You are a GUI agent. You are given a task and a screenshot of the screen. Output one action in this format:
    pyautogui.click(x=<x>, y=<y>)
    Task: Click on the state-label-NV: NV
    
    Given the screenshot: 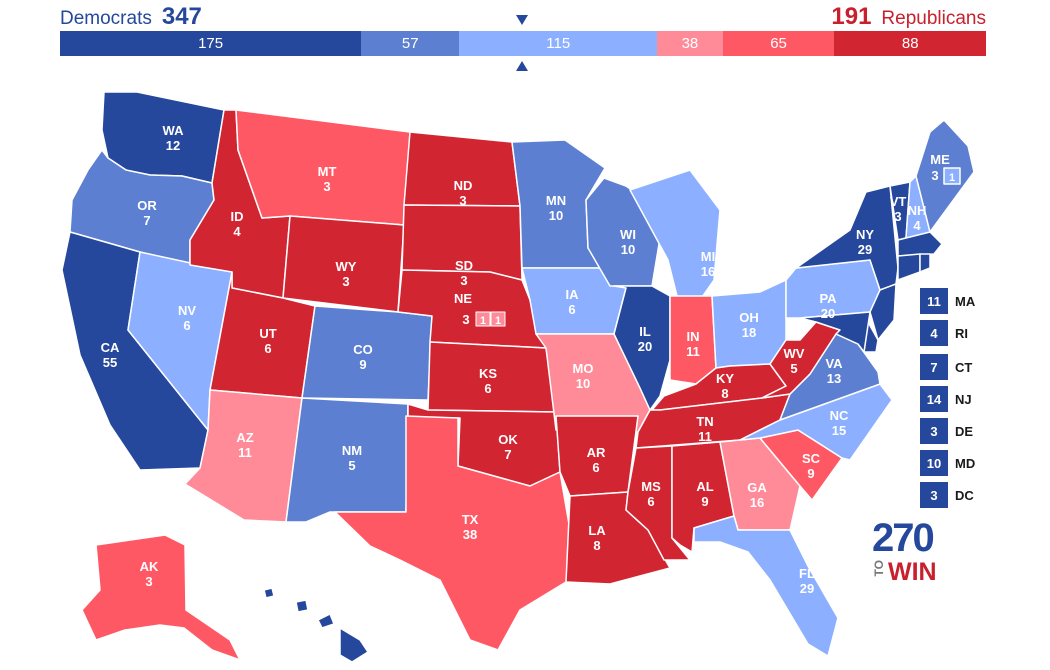 What is the action you would take?
    pyautogui.click(x=187, y=310)
    